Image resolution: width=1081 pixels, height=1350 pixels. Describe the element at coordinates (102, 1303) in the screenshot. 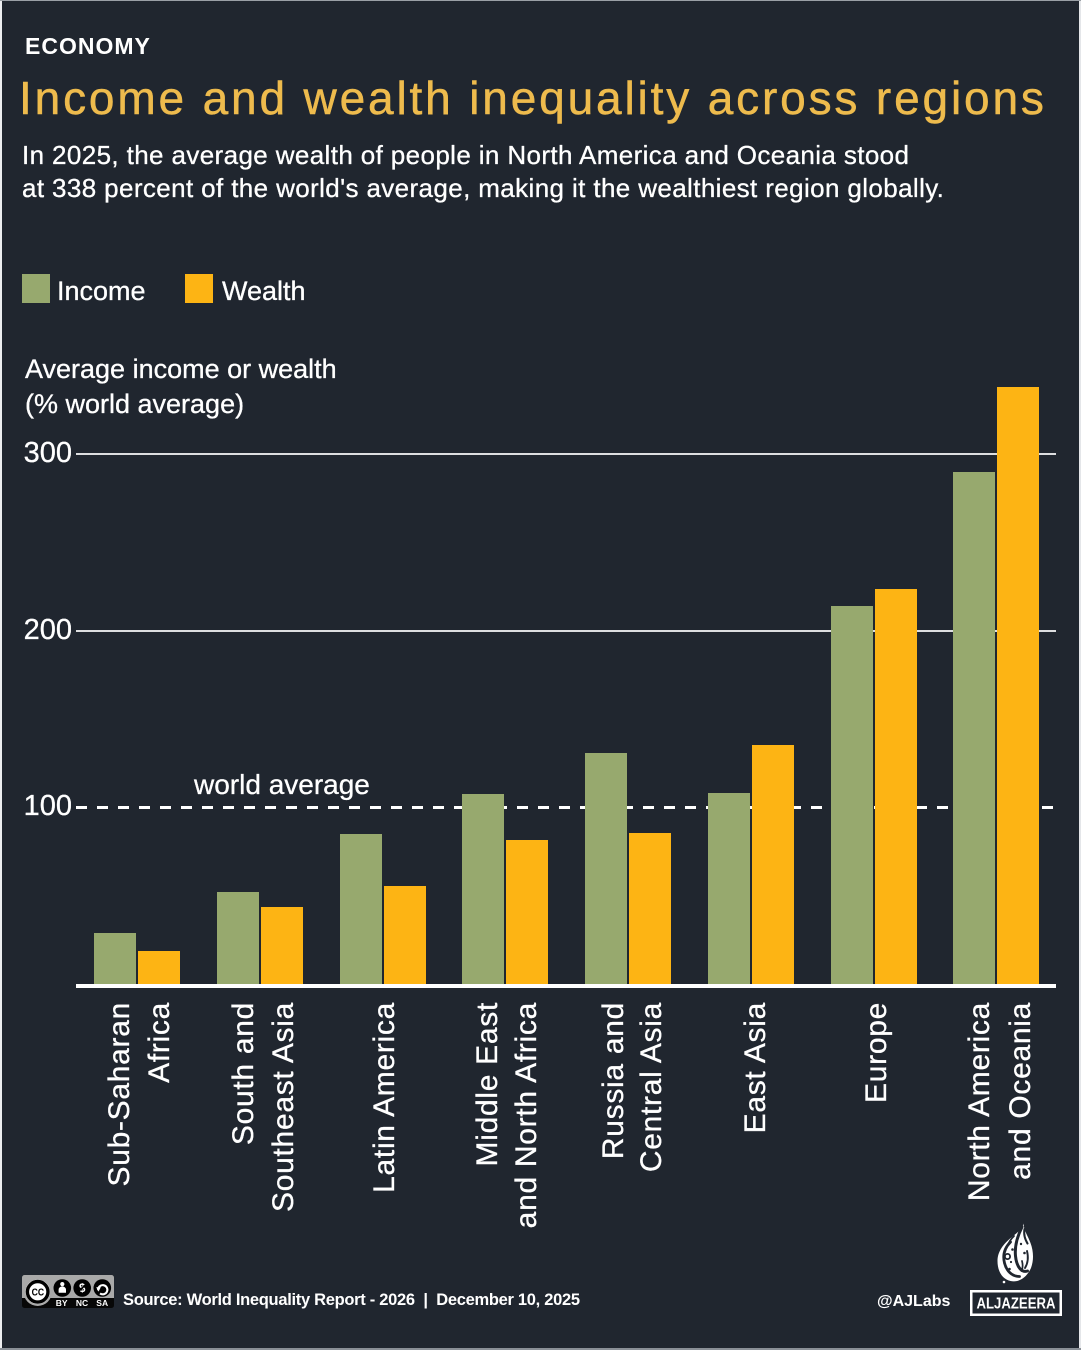

I see `svg-text: SA` at that location.